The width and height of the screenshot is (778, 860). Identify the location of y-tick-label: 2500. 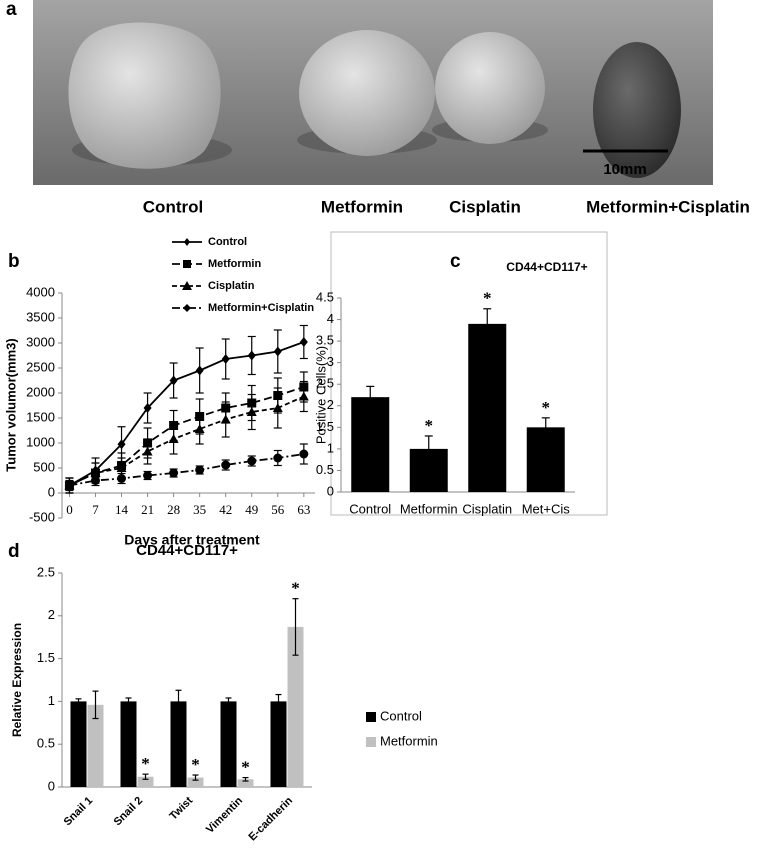
(40, 366).